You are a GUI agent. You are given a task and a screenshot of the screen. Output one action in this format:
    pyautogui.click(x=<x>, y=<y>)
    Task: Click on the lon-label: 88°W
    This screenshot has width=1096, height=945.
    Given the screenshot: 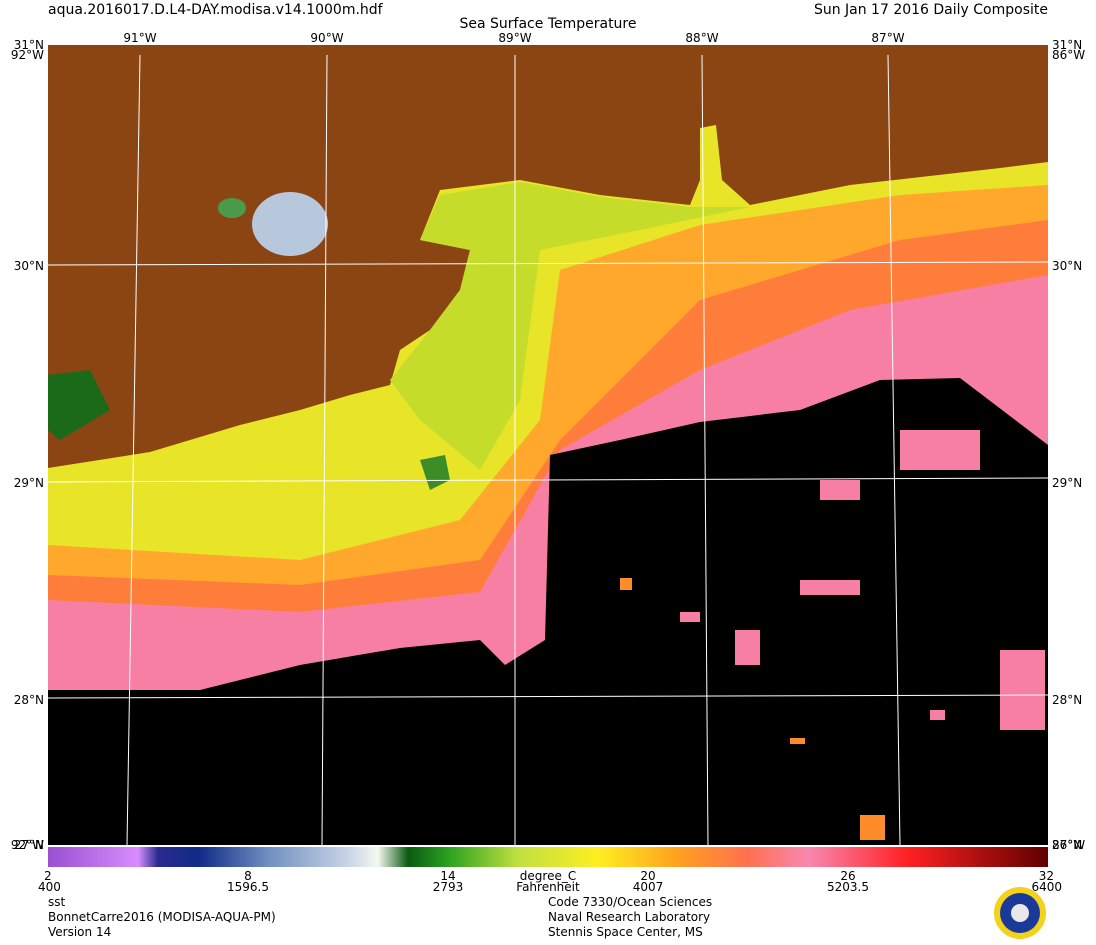 What is the action you would take?
    pyautogui.click(x=701, y=38)
    